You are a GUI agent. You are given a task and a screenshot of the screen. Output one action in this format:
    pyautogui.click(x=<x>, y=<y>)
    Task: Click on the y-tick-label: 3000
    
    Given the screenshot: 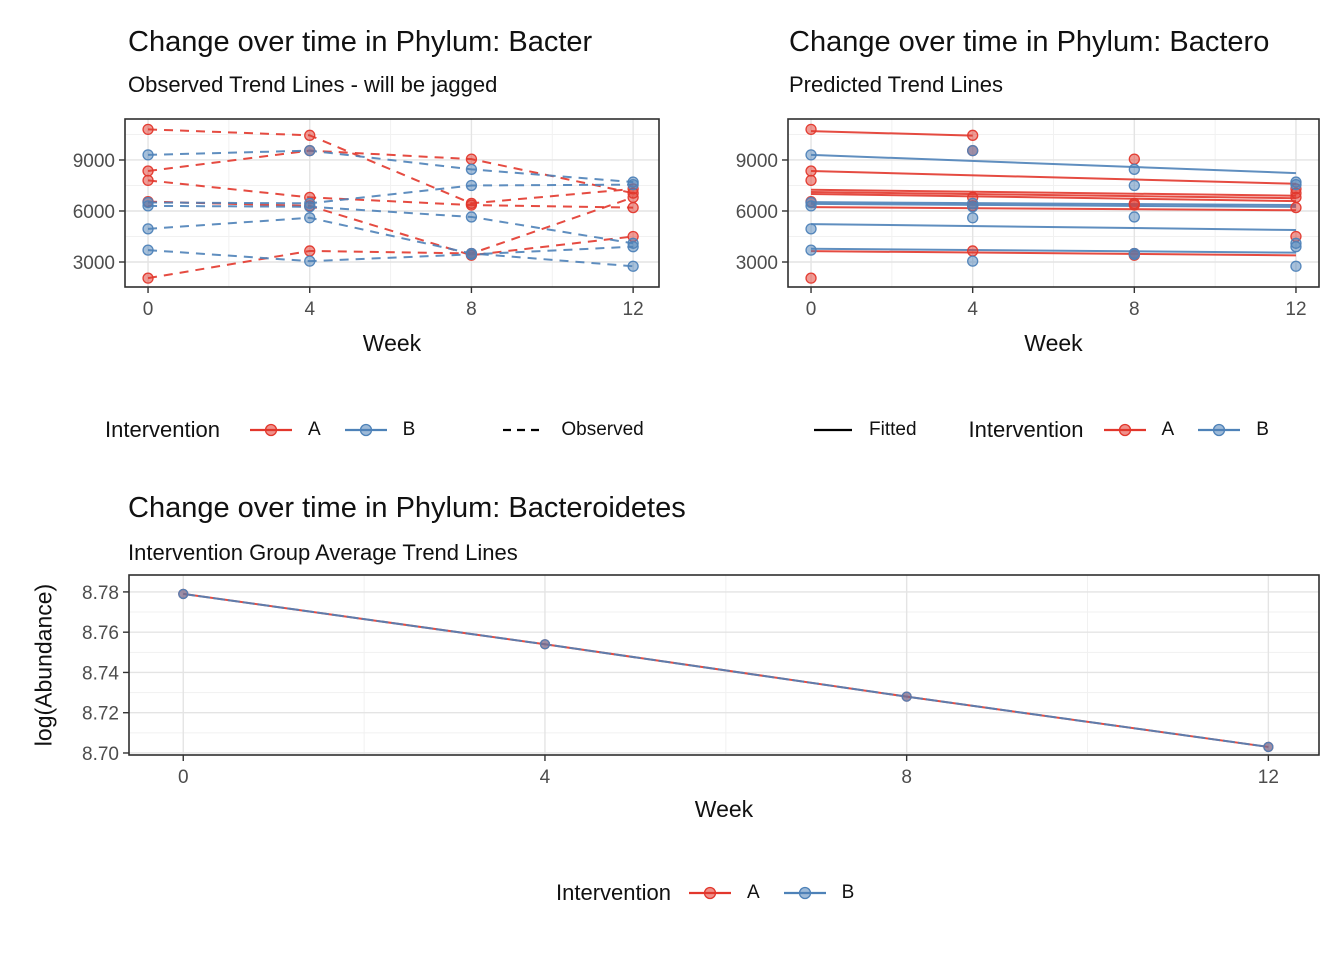 What is the action you would take?
    pyautogui.click(x=94, y=263)
    